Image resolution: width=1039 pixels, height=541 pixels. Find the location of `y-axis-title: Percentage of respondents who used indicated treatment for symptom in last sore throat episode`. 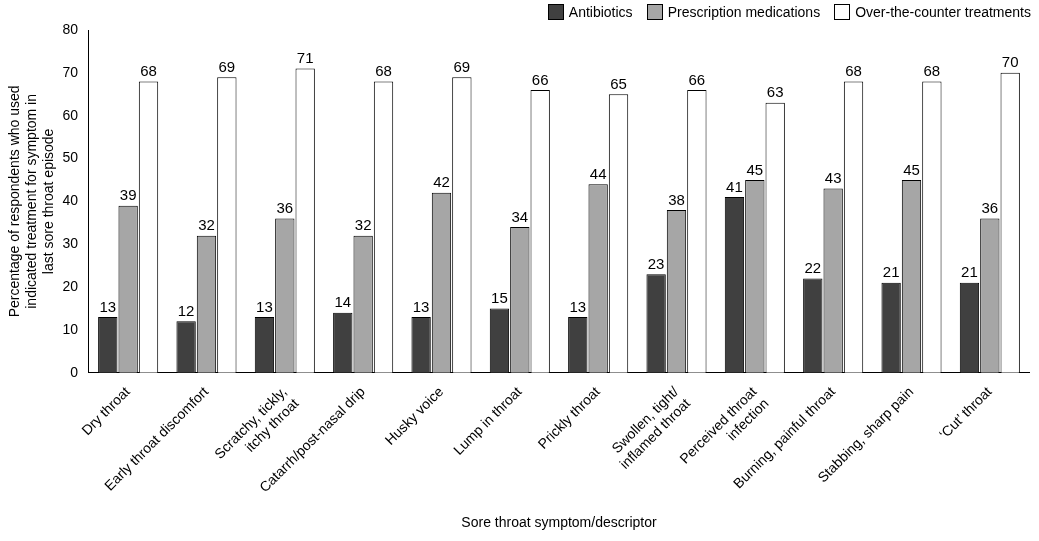

y-axis-title: Percentage of respondents who used indicated treatment for symptom in last sore throat episode is located at coordinates (31, 201).